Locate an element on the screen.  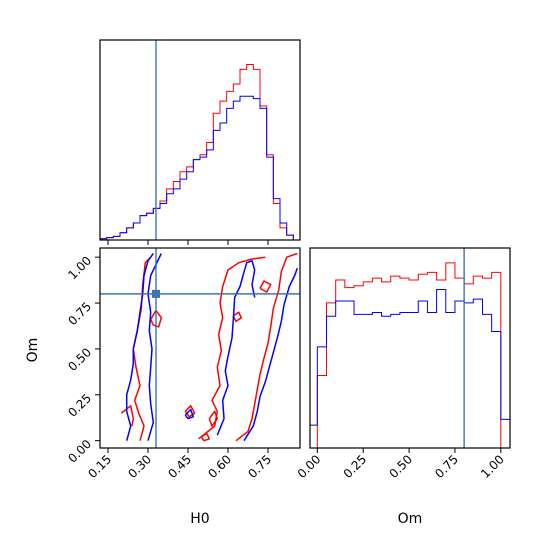
om-ytick-label: 1.00 is located at coordinates (79, 267).